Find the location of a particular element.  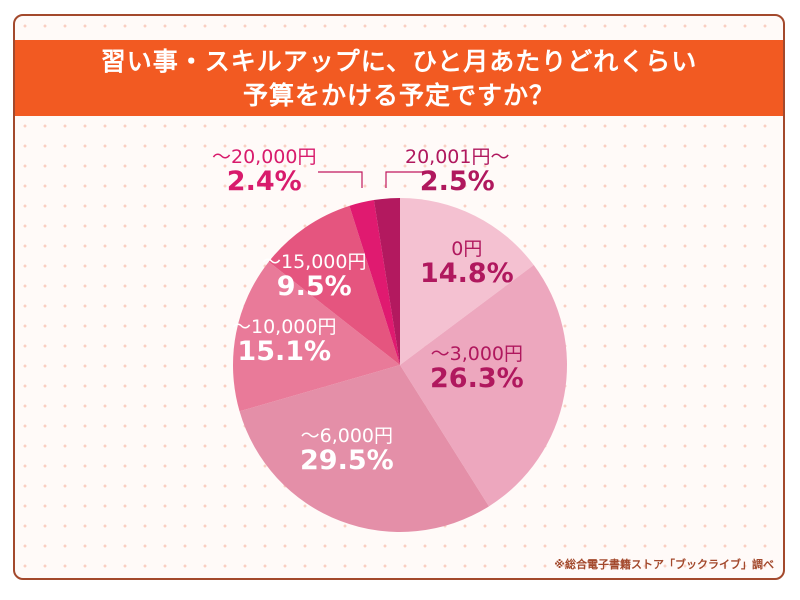

value-label: 15.1% is located at coordinates (284, 351).